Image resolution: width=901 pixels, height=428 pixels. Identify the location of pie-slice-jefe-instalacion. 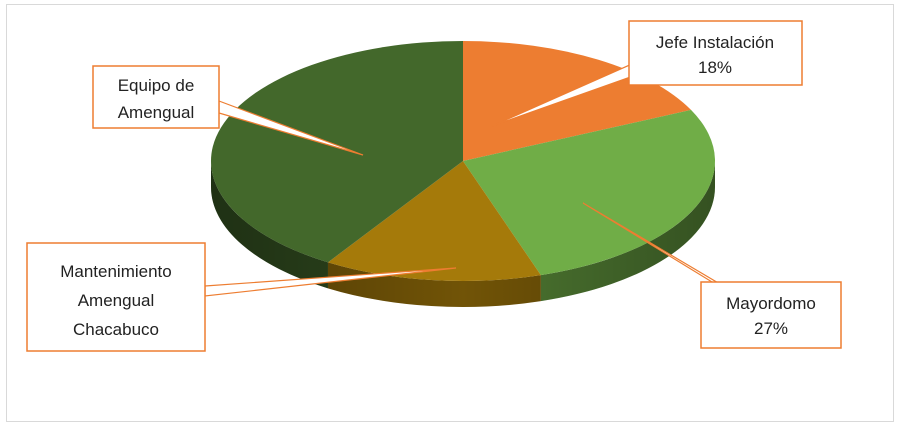
(577, 101).